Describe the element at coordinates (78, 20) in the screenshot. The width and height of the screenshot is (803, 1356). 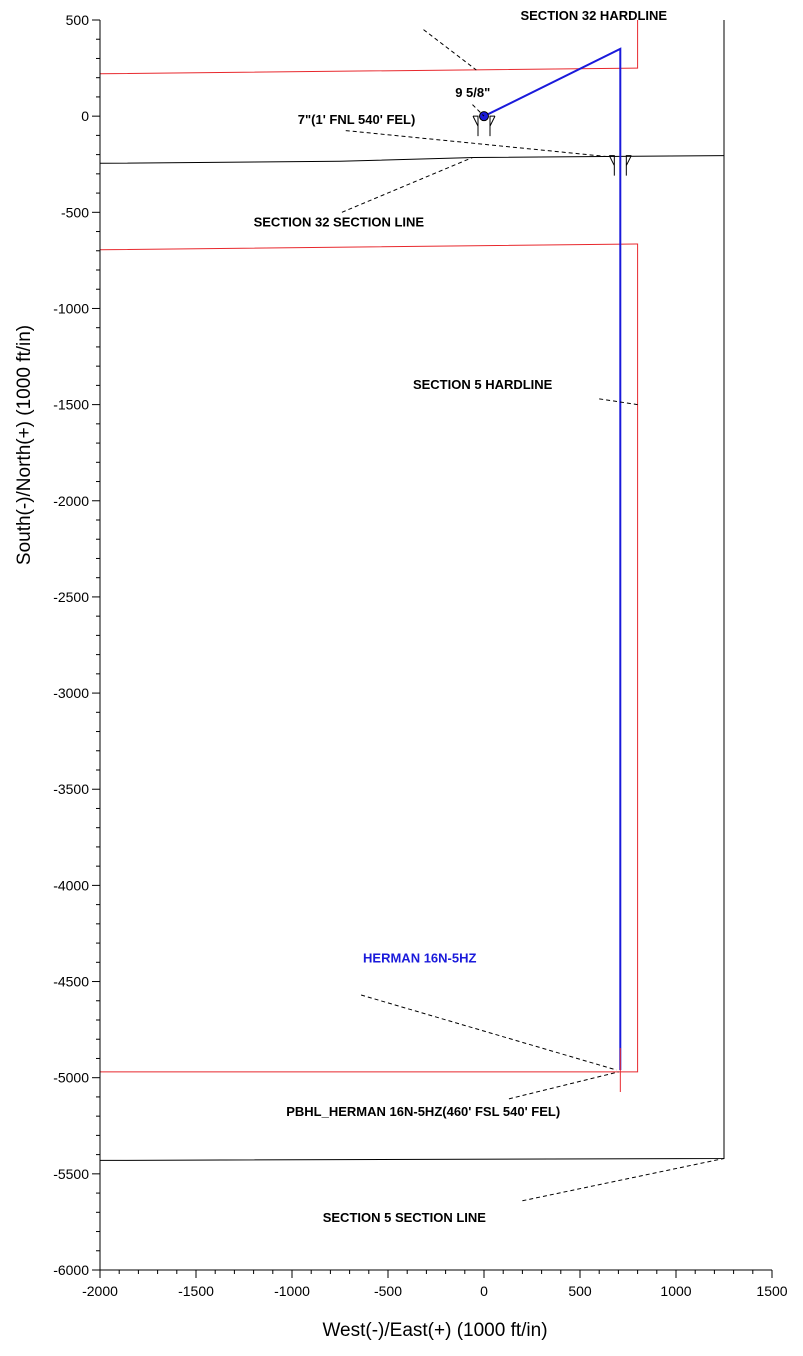
I see `y-tick-label: 500` at that location.